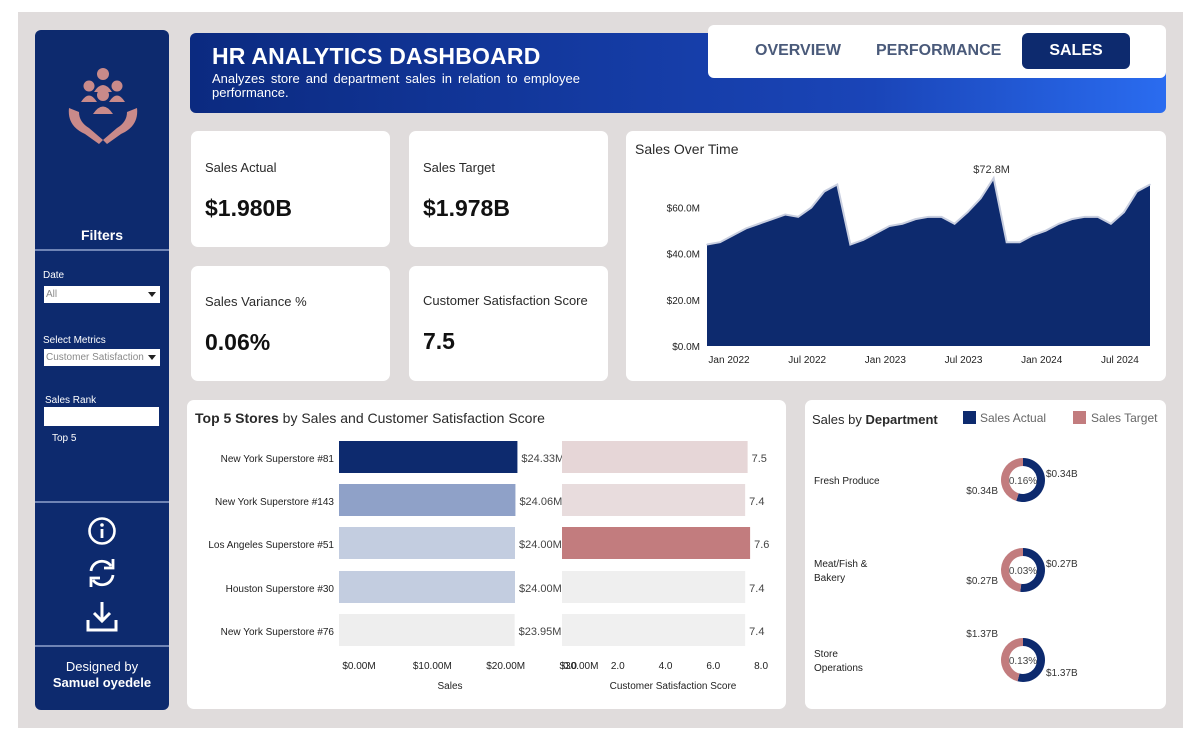  I want to click on dept-name-store-operations: Store Operations, so click(838, 662).